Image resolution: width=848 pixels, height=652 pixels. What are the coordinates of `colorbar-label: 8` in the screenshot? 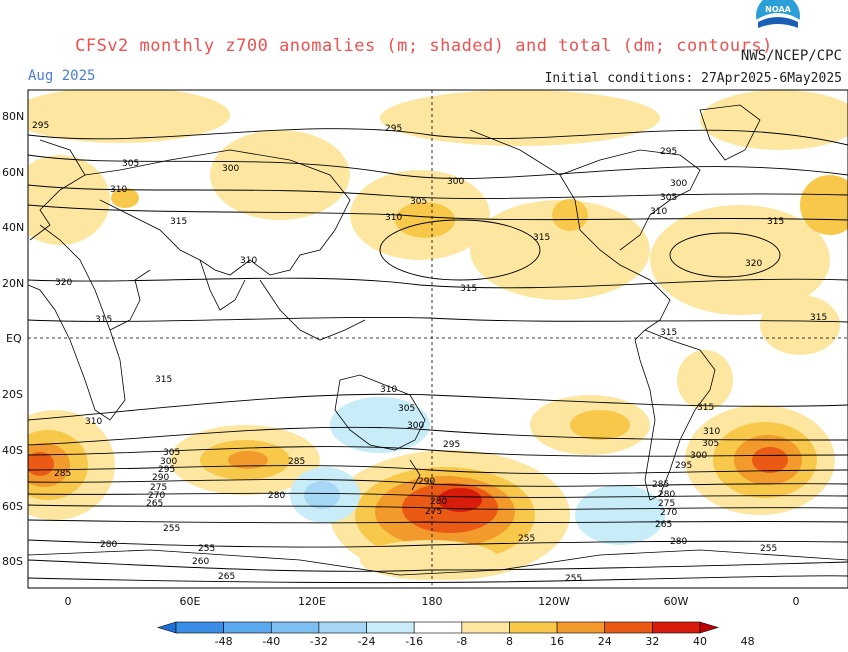 It's located at (509, 641).